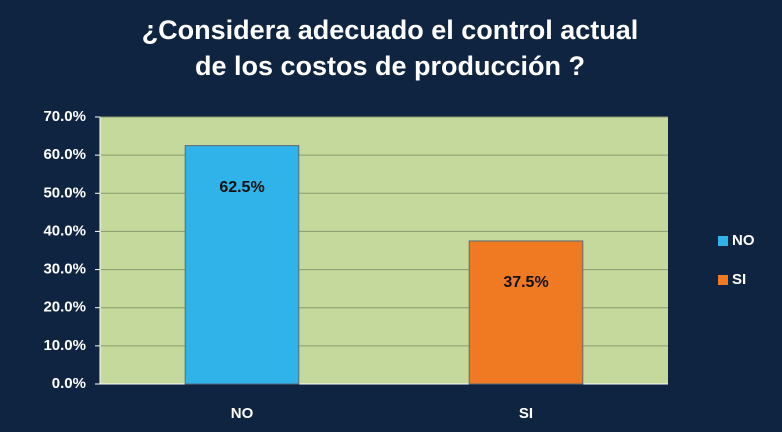 The image size is (782, 432). Describe the element at coordinates (241, 187) in the screenshot. I see `data-label: 62.5%` at that location.